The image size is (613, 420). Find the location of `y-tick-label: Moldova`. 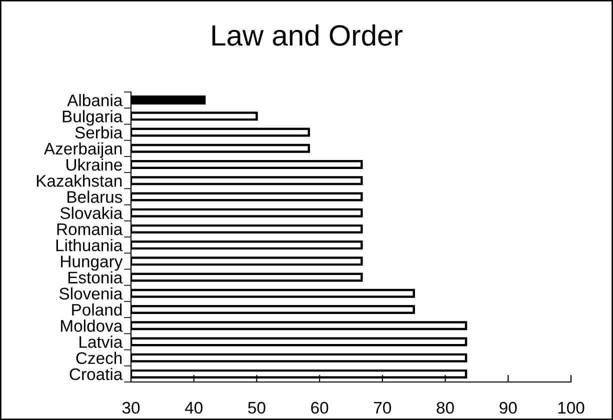

y-tick-label: Moldova is located at coordinates (92, 326).